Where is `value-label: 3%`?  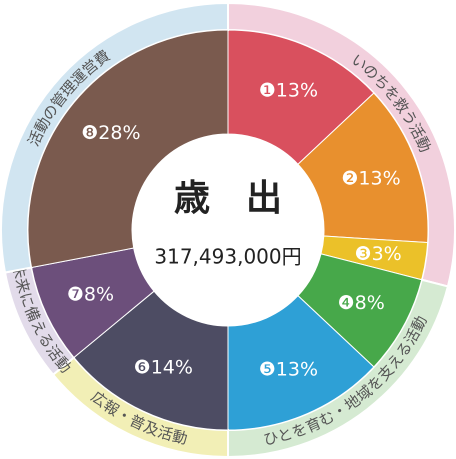 value-label: 3% is located at coordinates (387, 253).